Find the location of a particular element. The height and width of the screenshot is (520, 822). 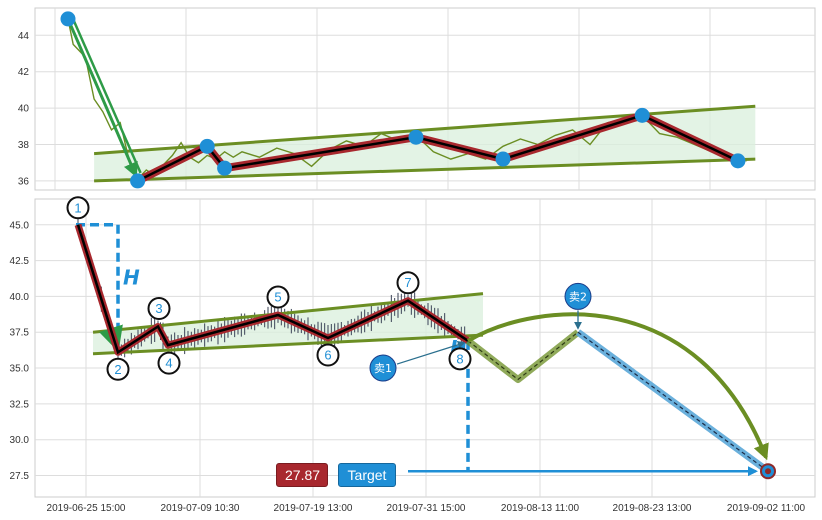

top-panel-y-tick-label: 36 is located at coordinates (24, 181).